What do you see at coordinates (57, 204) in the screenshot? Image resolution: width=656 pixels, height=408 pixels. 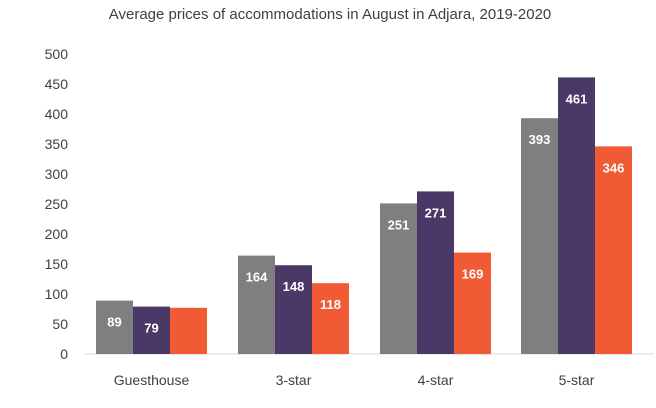 I see `y-tick-label: 250` at bounding box center [57, 204].